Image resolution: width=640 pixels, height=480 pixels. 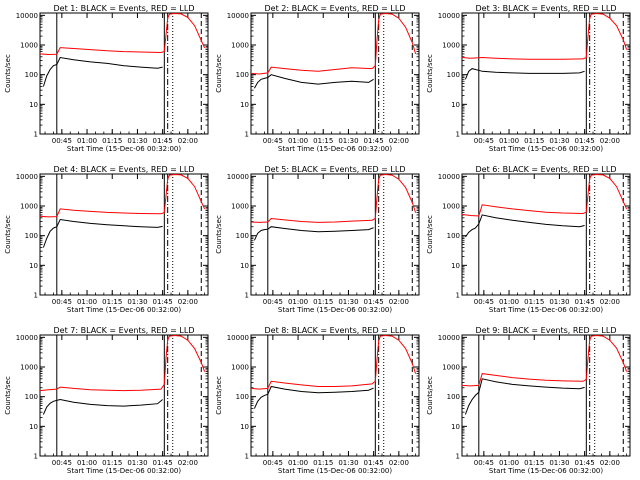 I want to click on panel-title: Det 4: BLACK = Events, RED = LLD, so click(x=124, y=169).